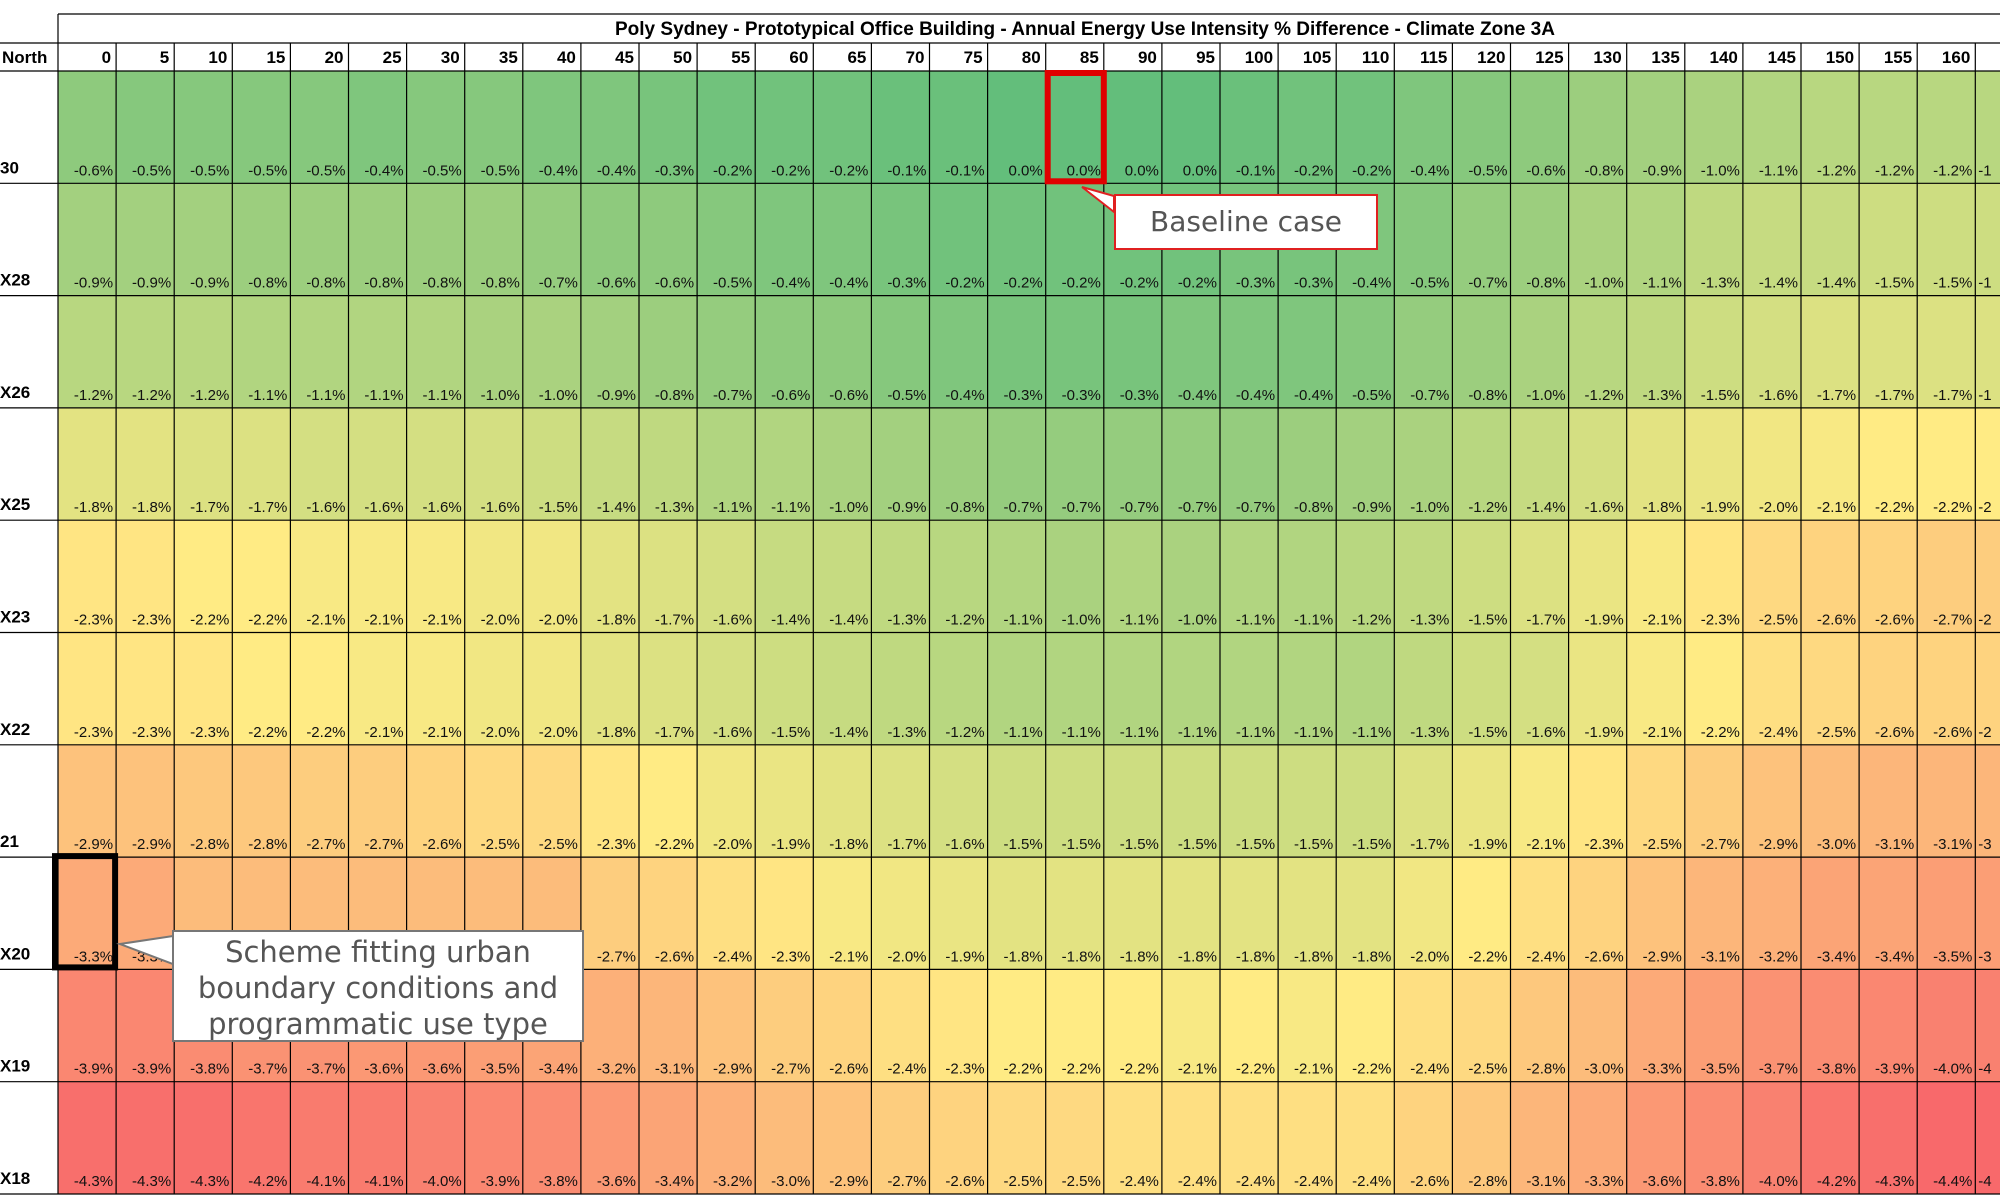  What do you see at coordinates (151, 844) in the screenshot?
I see `cell-value: -2.9%` at bounding box center [151, 844].